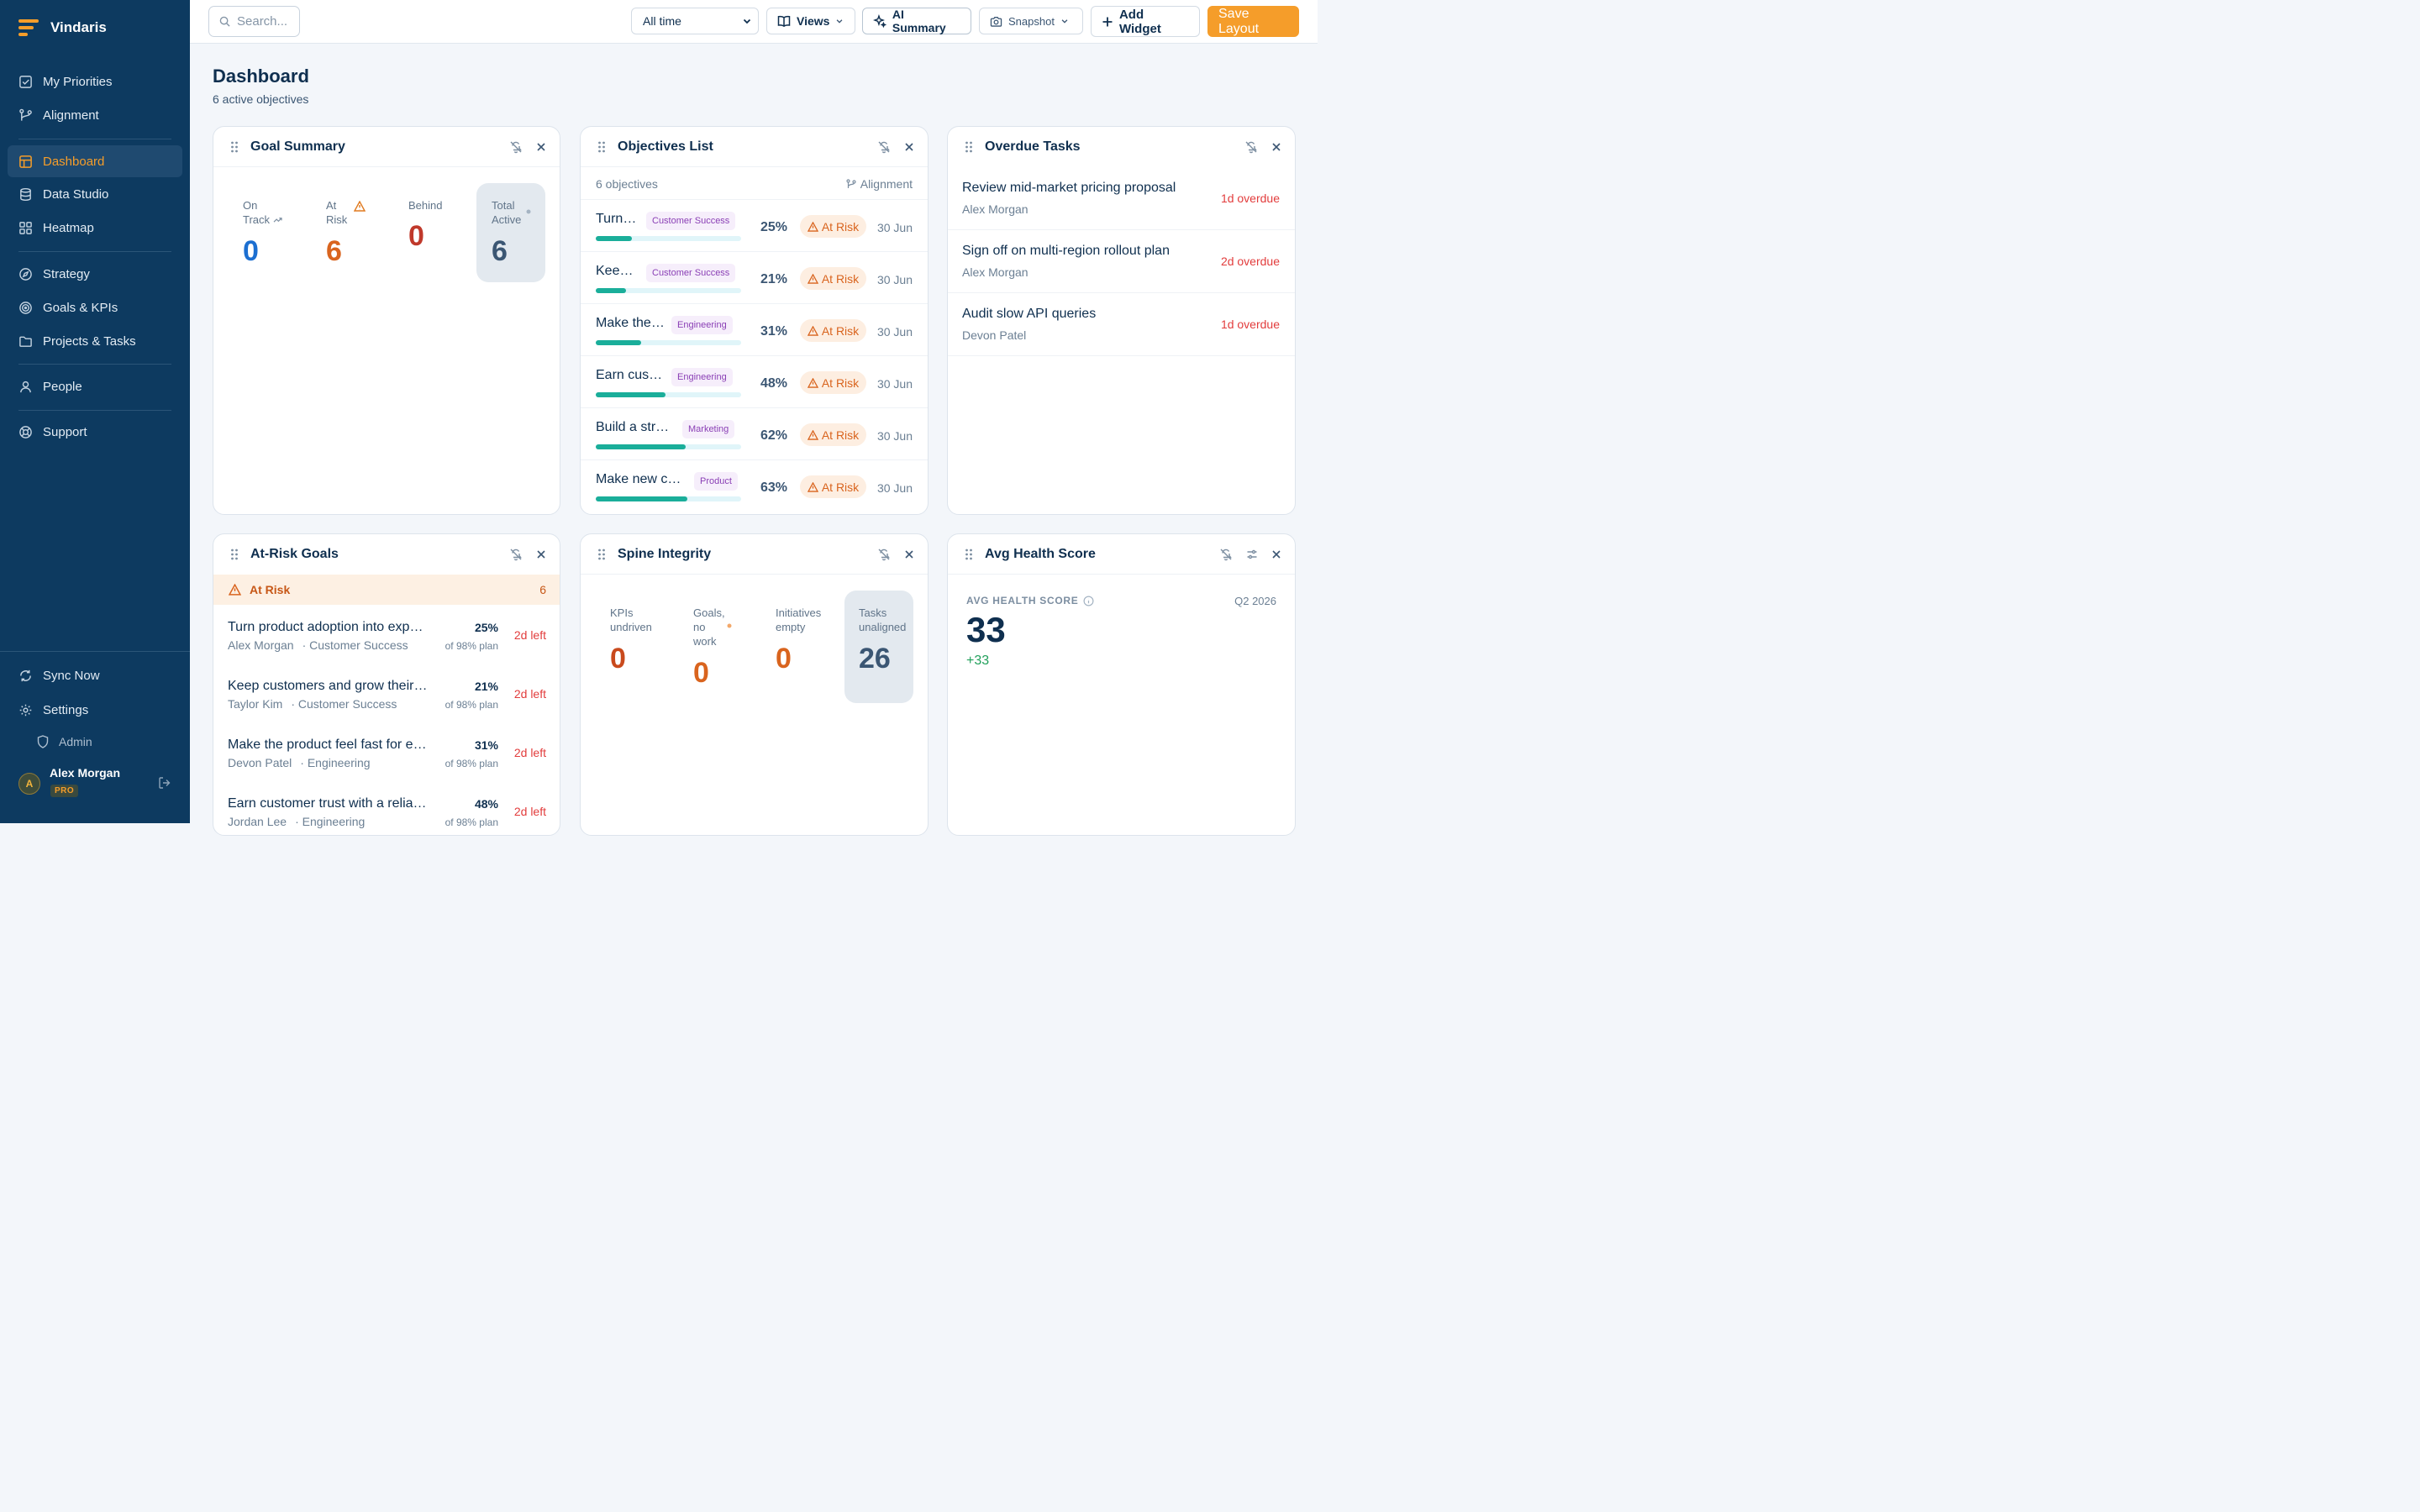 The height and width of the screenshot is (1512, 2420). I want to click on task-owner: Devon Patel, so click(994, 335).